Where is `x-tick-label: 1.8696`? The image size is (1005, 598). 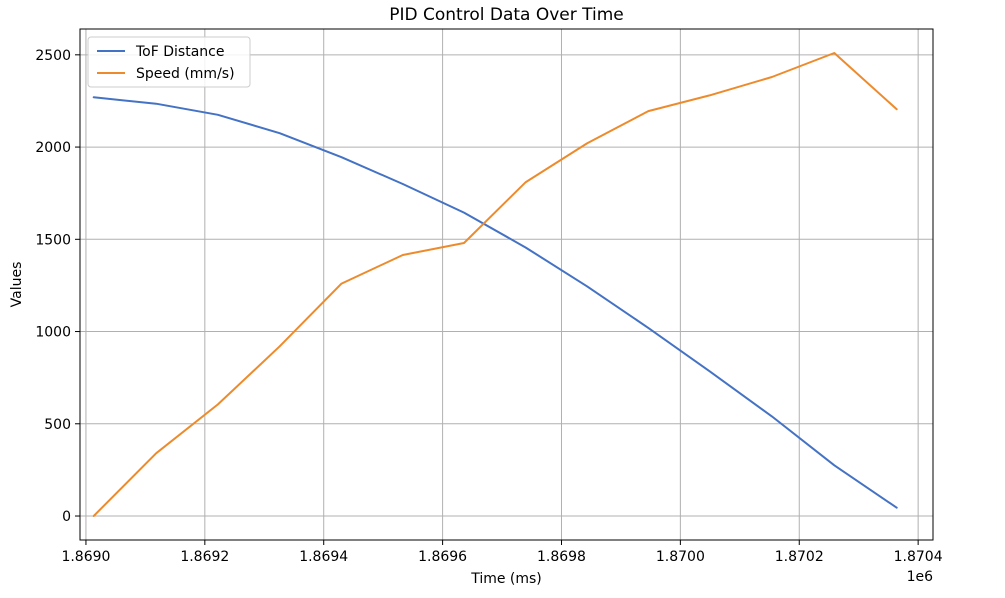
x-tick-label: 1.8696 is located at coordinates (442, 557).